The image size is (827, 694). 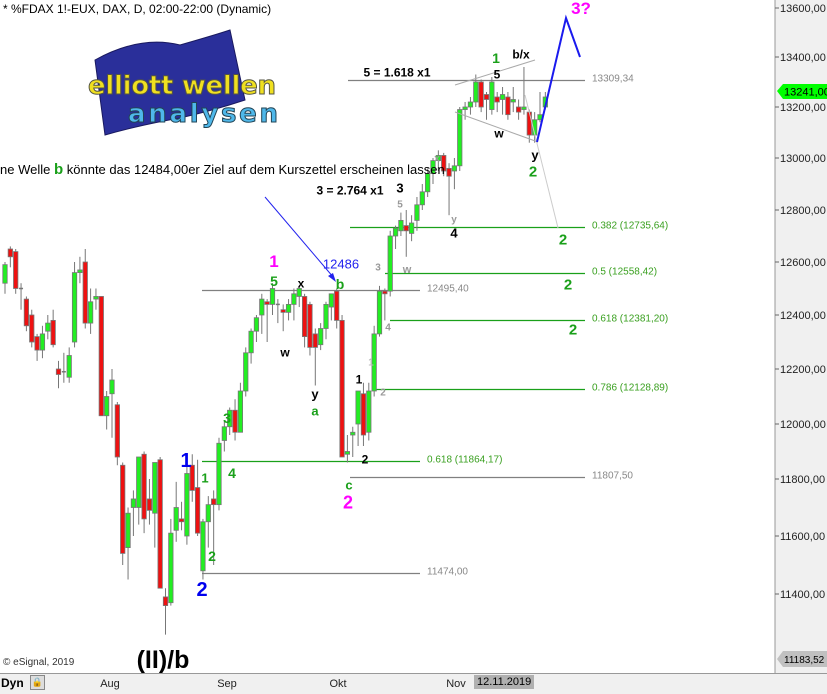 I want to click on level-label: 0.618 (11864,17), so click(x=464, y=460).